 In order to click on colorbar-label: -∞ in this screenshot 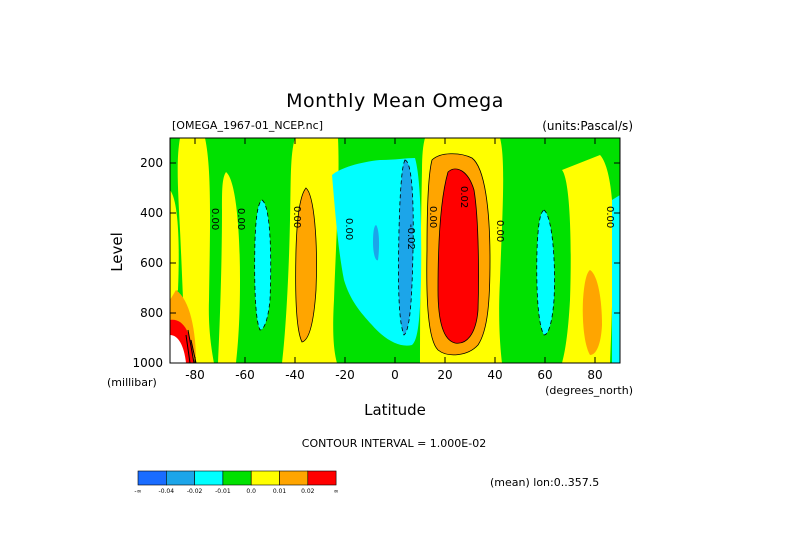, I will do `click(137, 491)`.